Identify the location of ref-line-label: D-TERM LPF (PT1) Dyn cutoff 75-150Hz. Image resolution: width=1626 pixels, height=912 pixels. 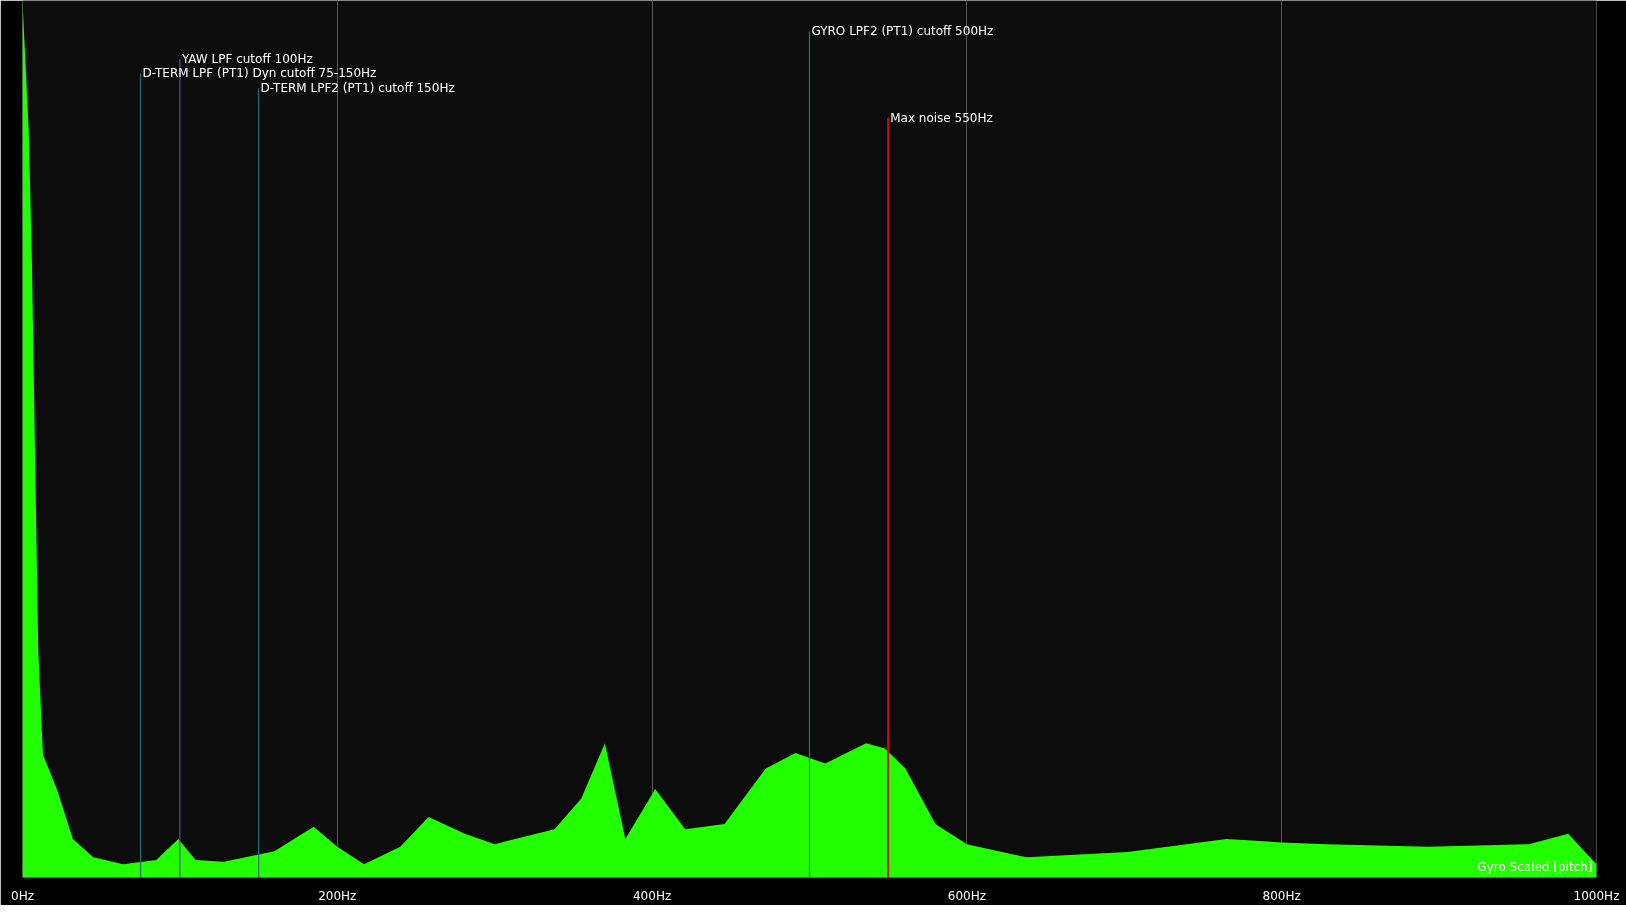
(259, 73).